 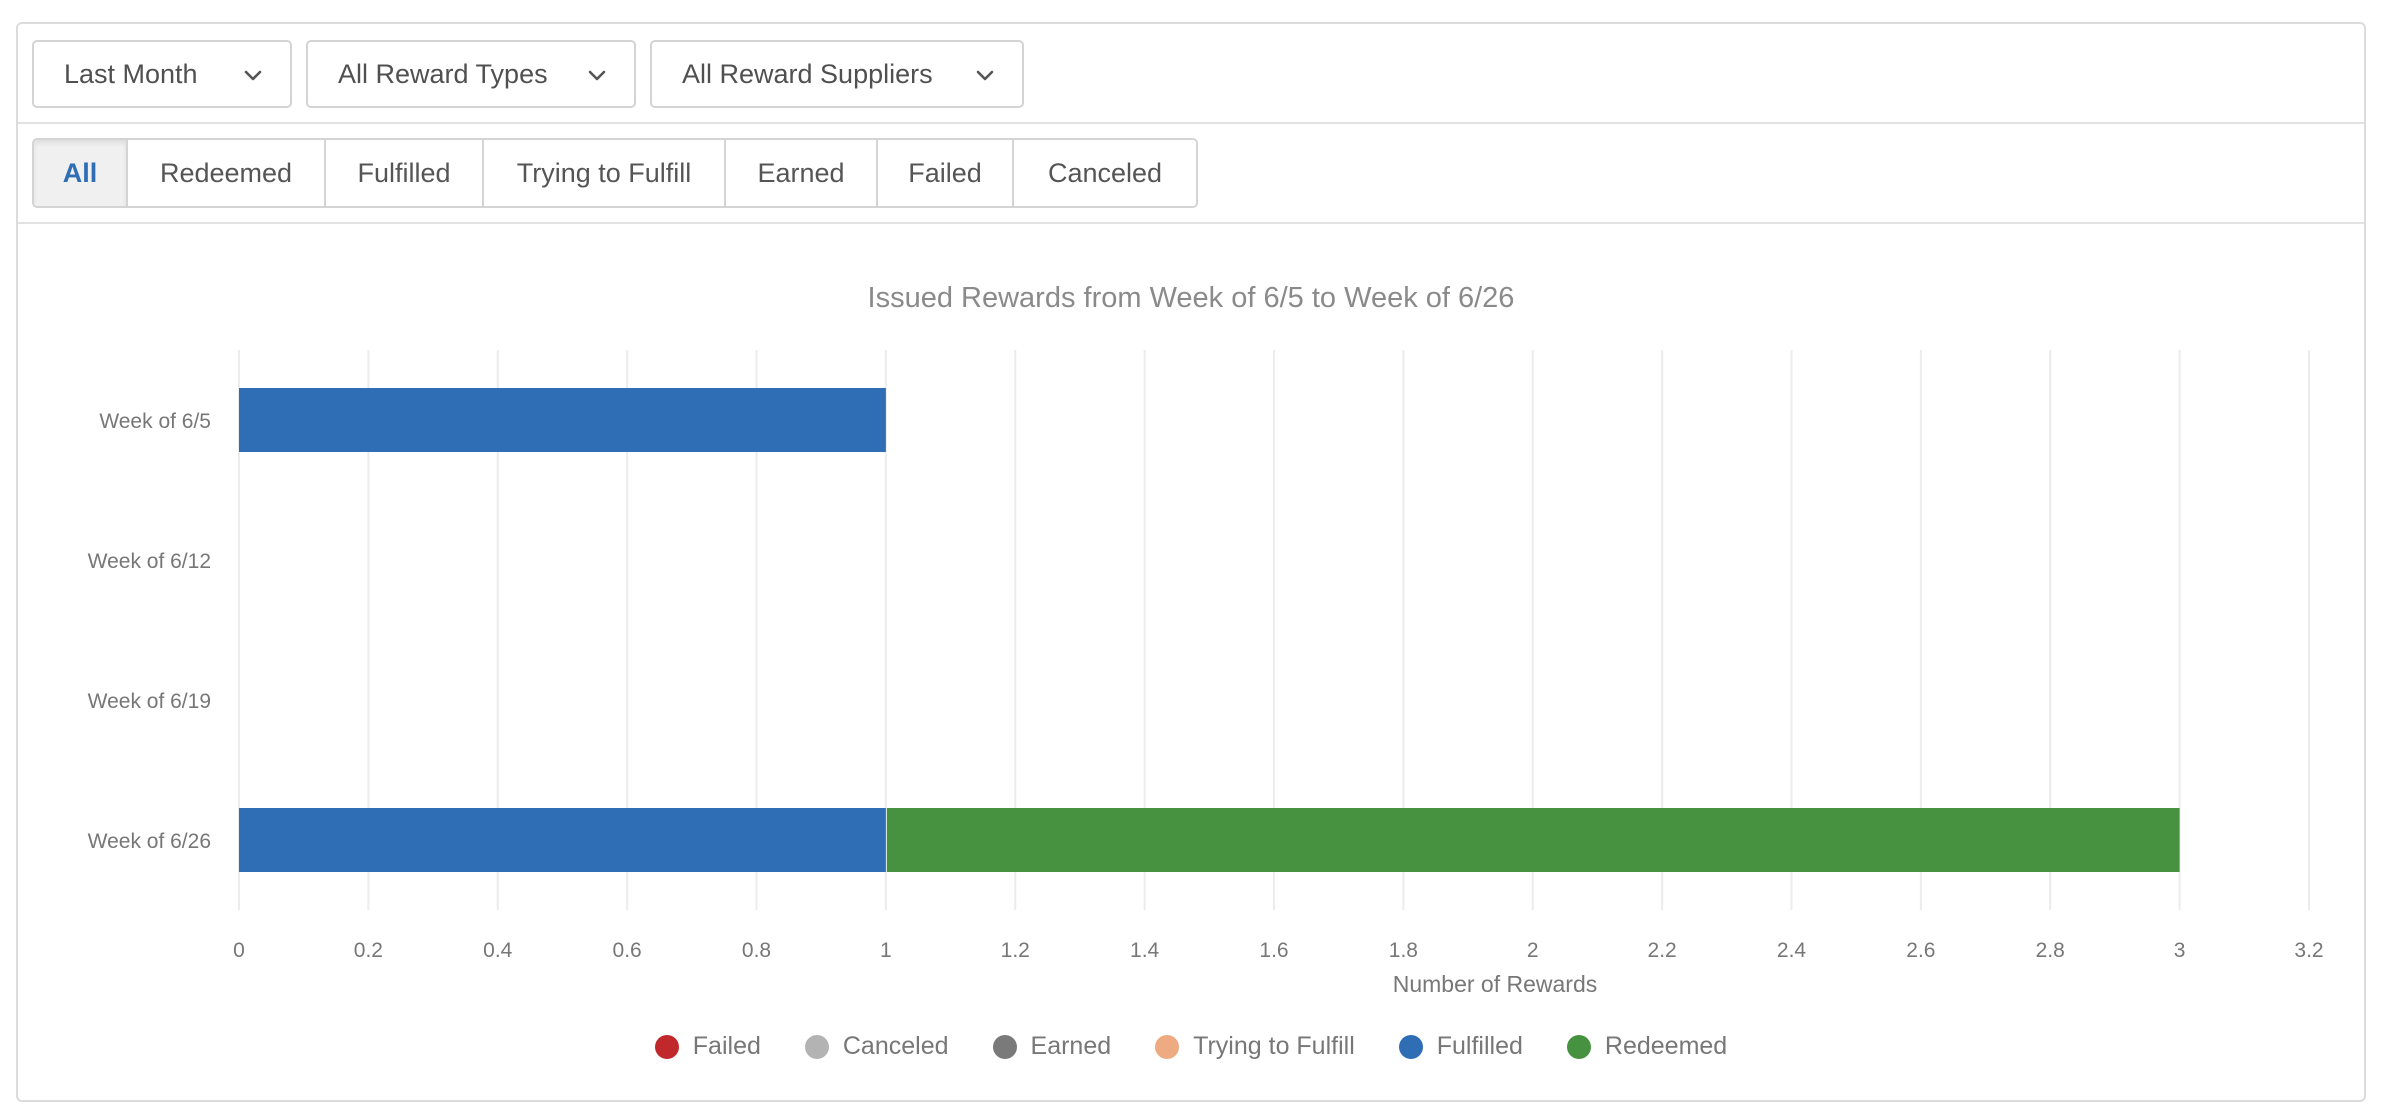 I want to click on legend-item-redeemed: Redeemed, so click(x=1647, y=1046).